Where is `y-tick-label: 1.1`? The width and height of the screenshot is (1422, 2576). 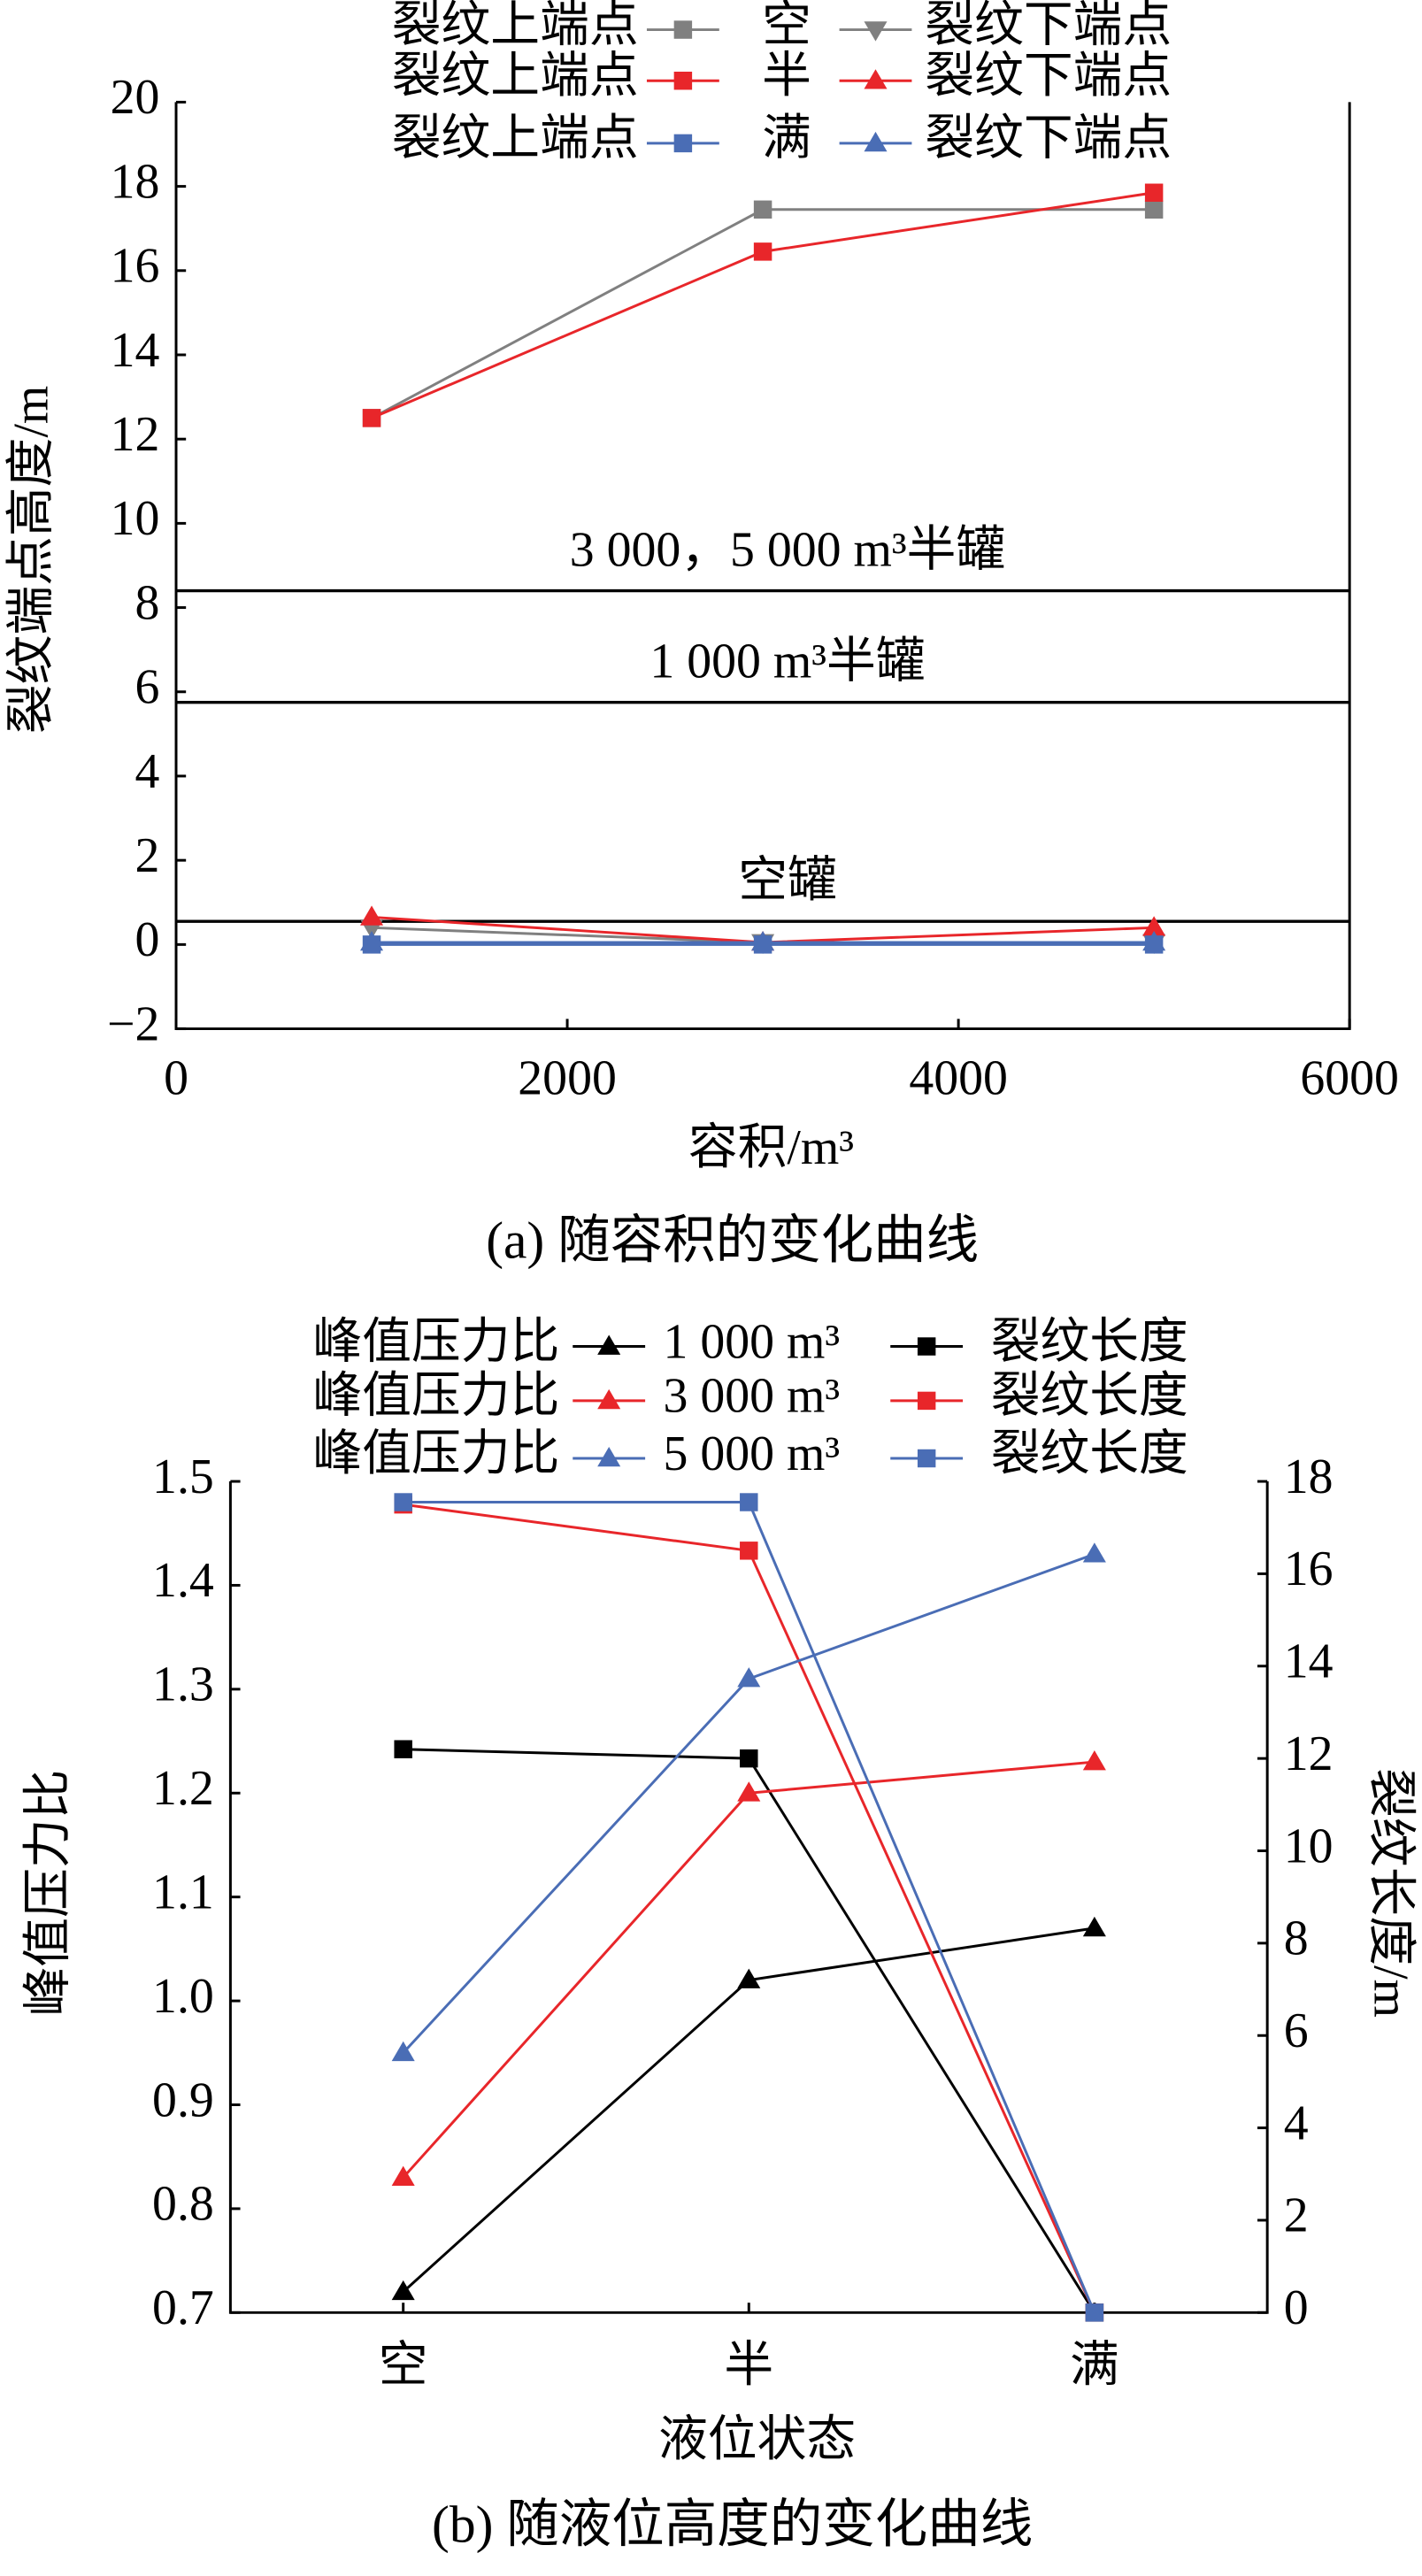 y-tick-label: 1.1 is located at coordinates (183, 1892).